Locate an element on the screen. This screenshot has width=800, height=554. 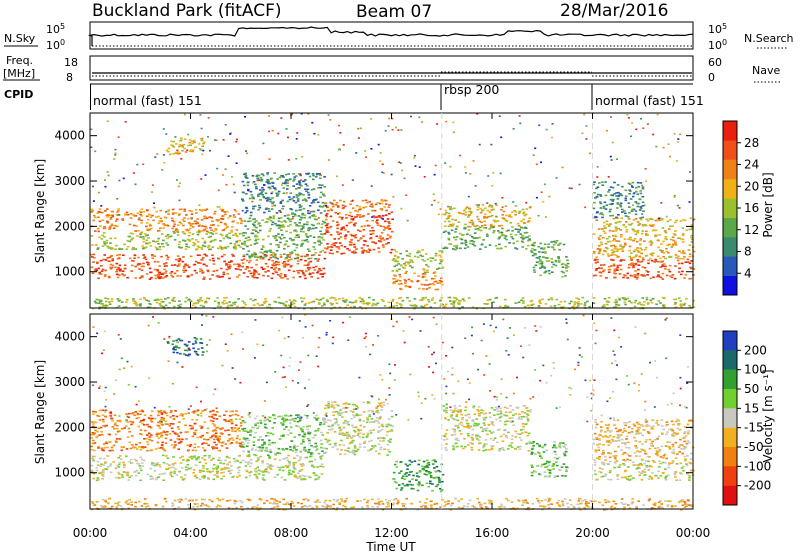
time-tick-label-5: 20:00 is located at coordinates (592, 533).